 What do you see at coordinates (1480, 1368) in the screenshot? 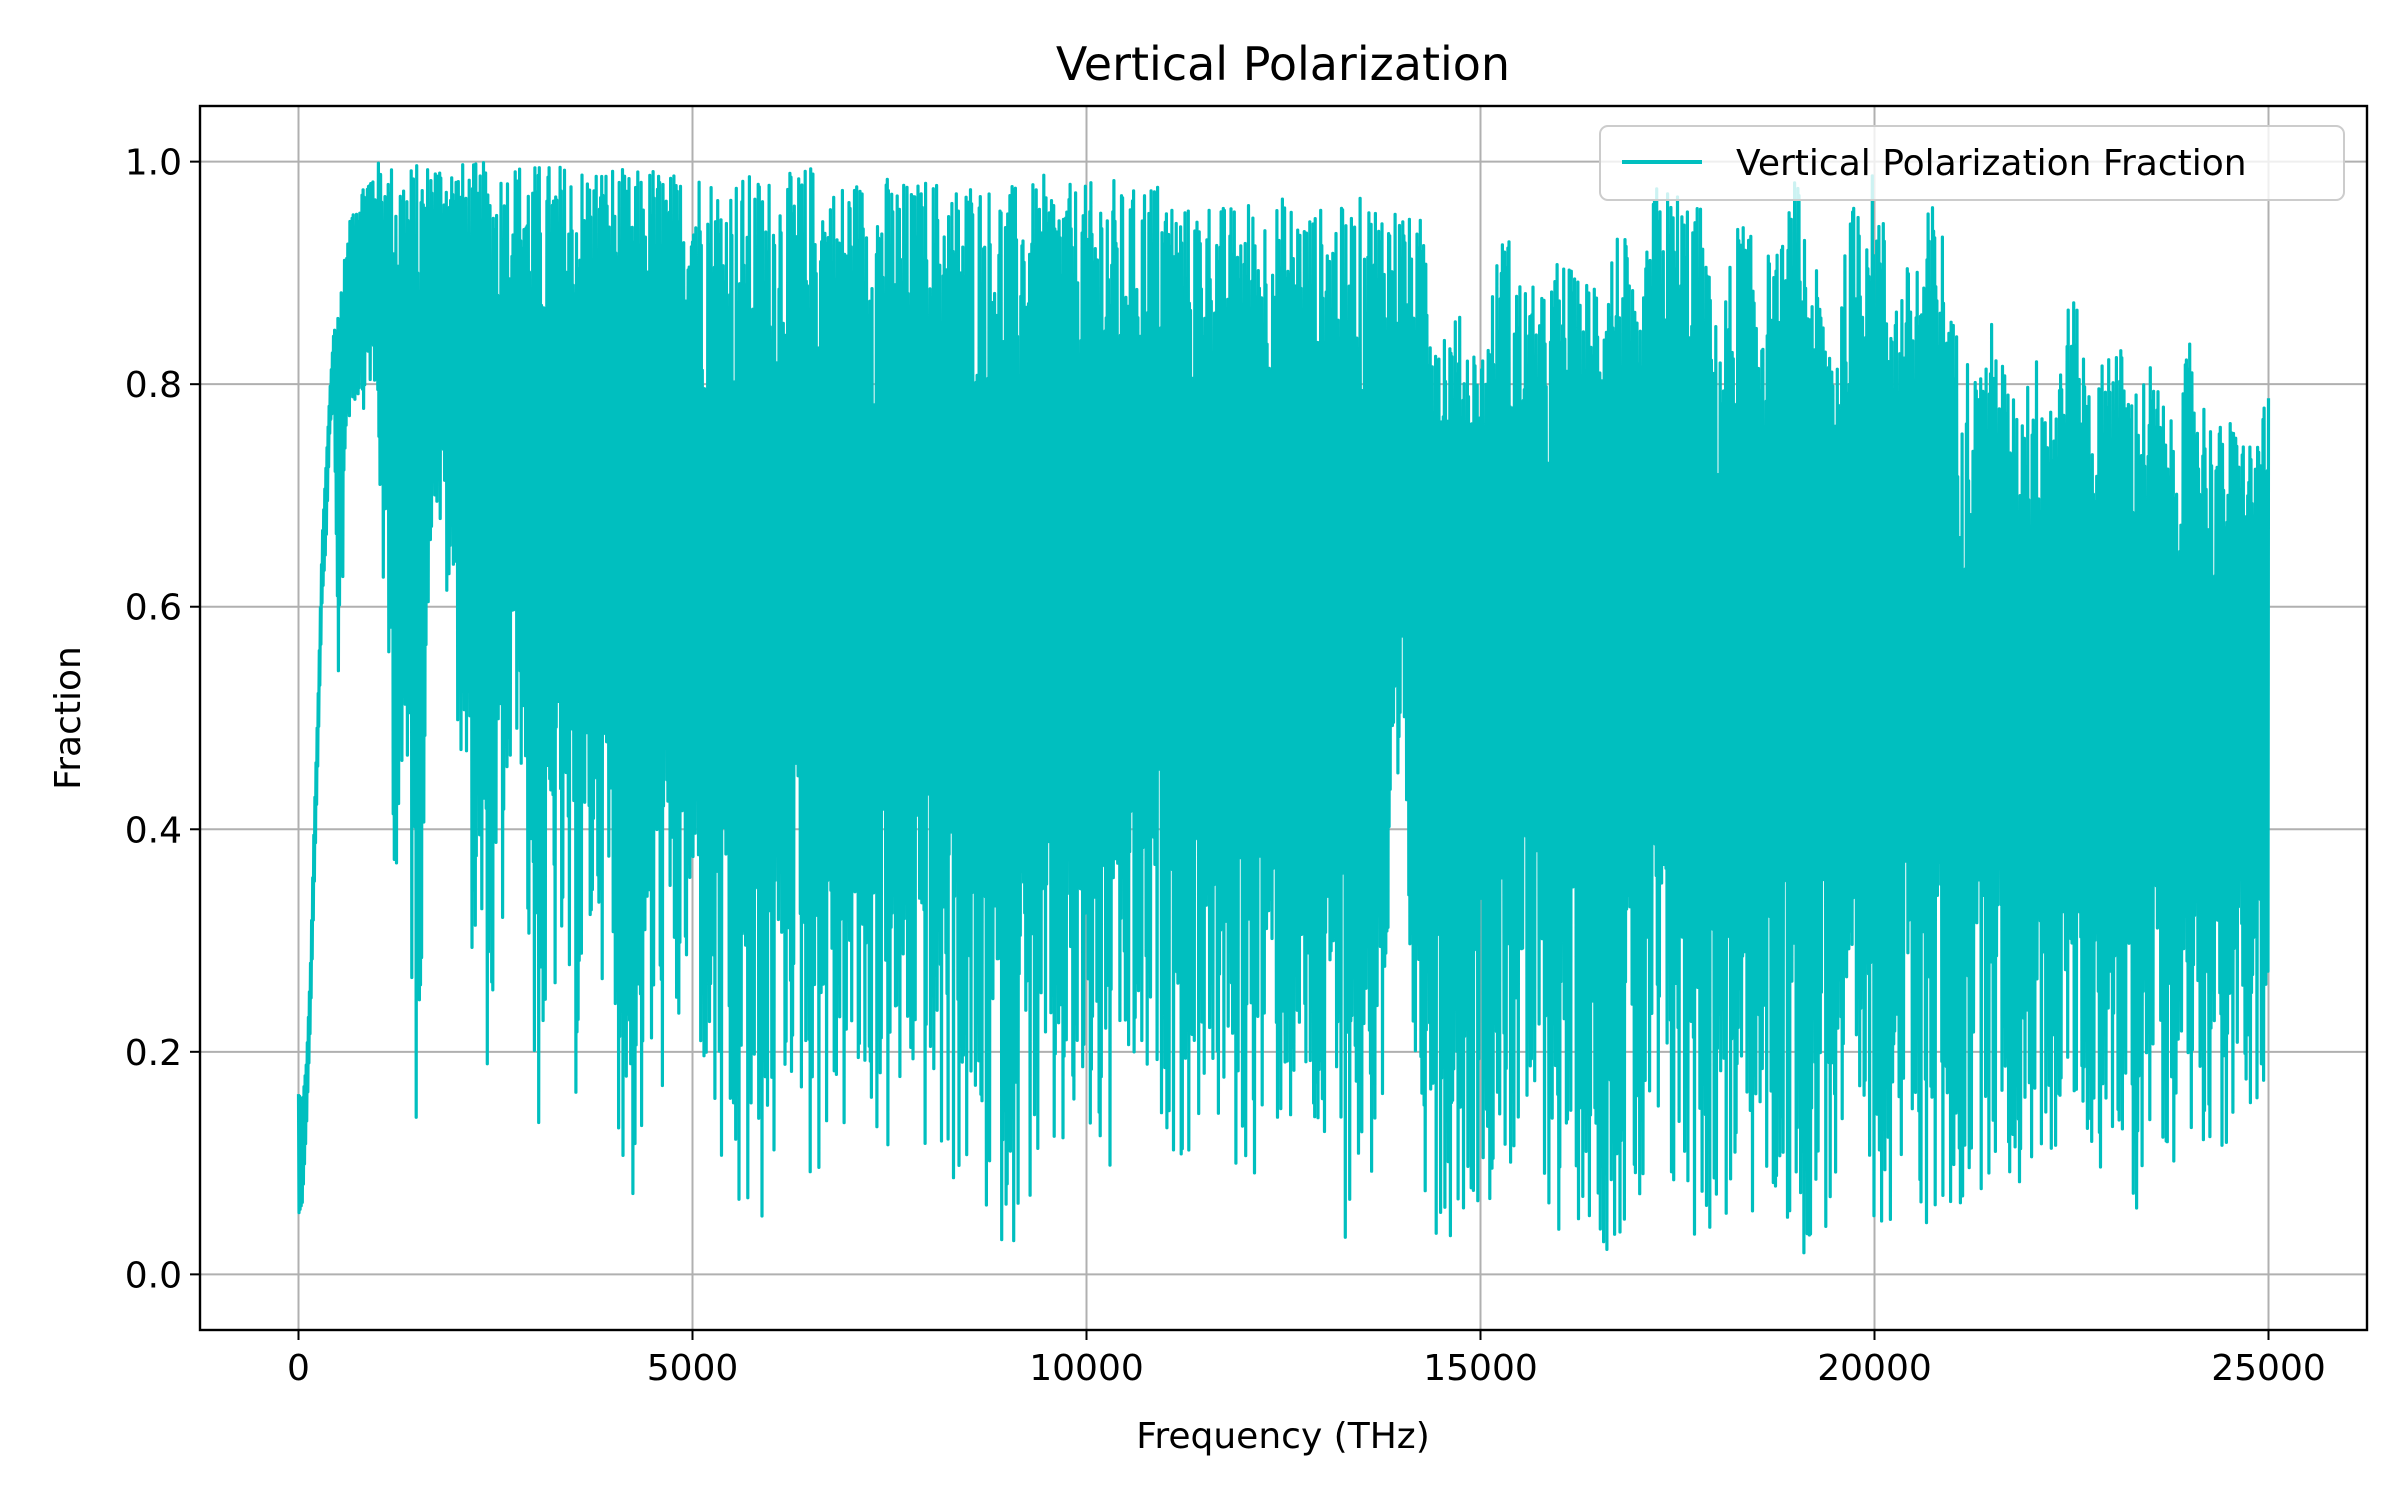
I see `x-tick-label: 15000` at bounding box center [1480, 1368].